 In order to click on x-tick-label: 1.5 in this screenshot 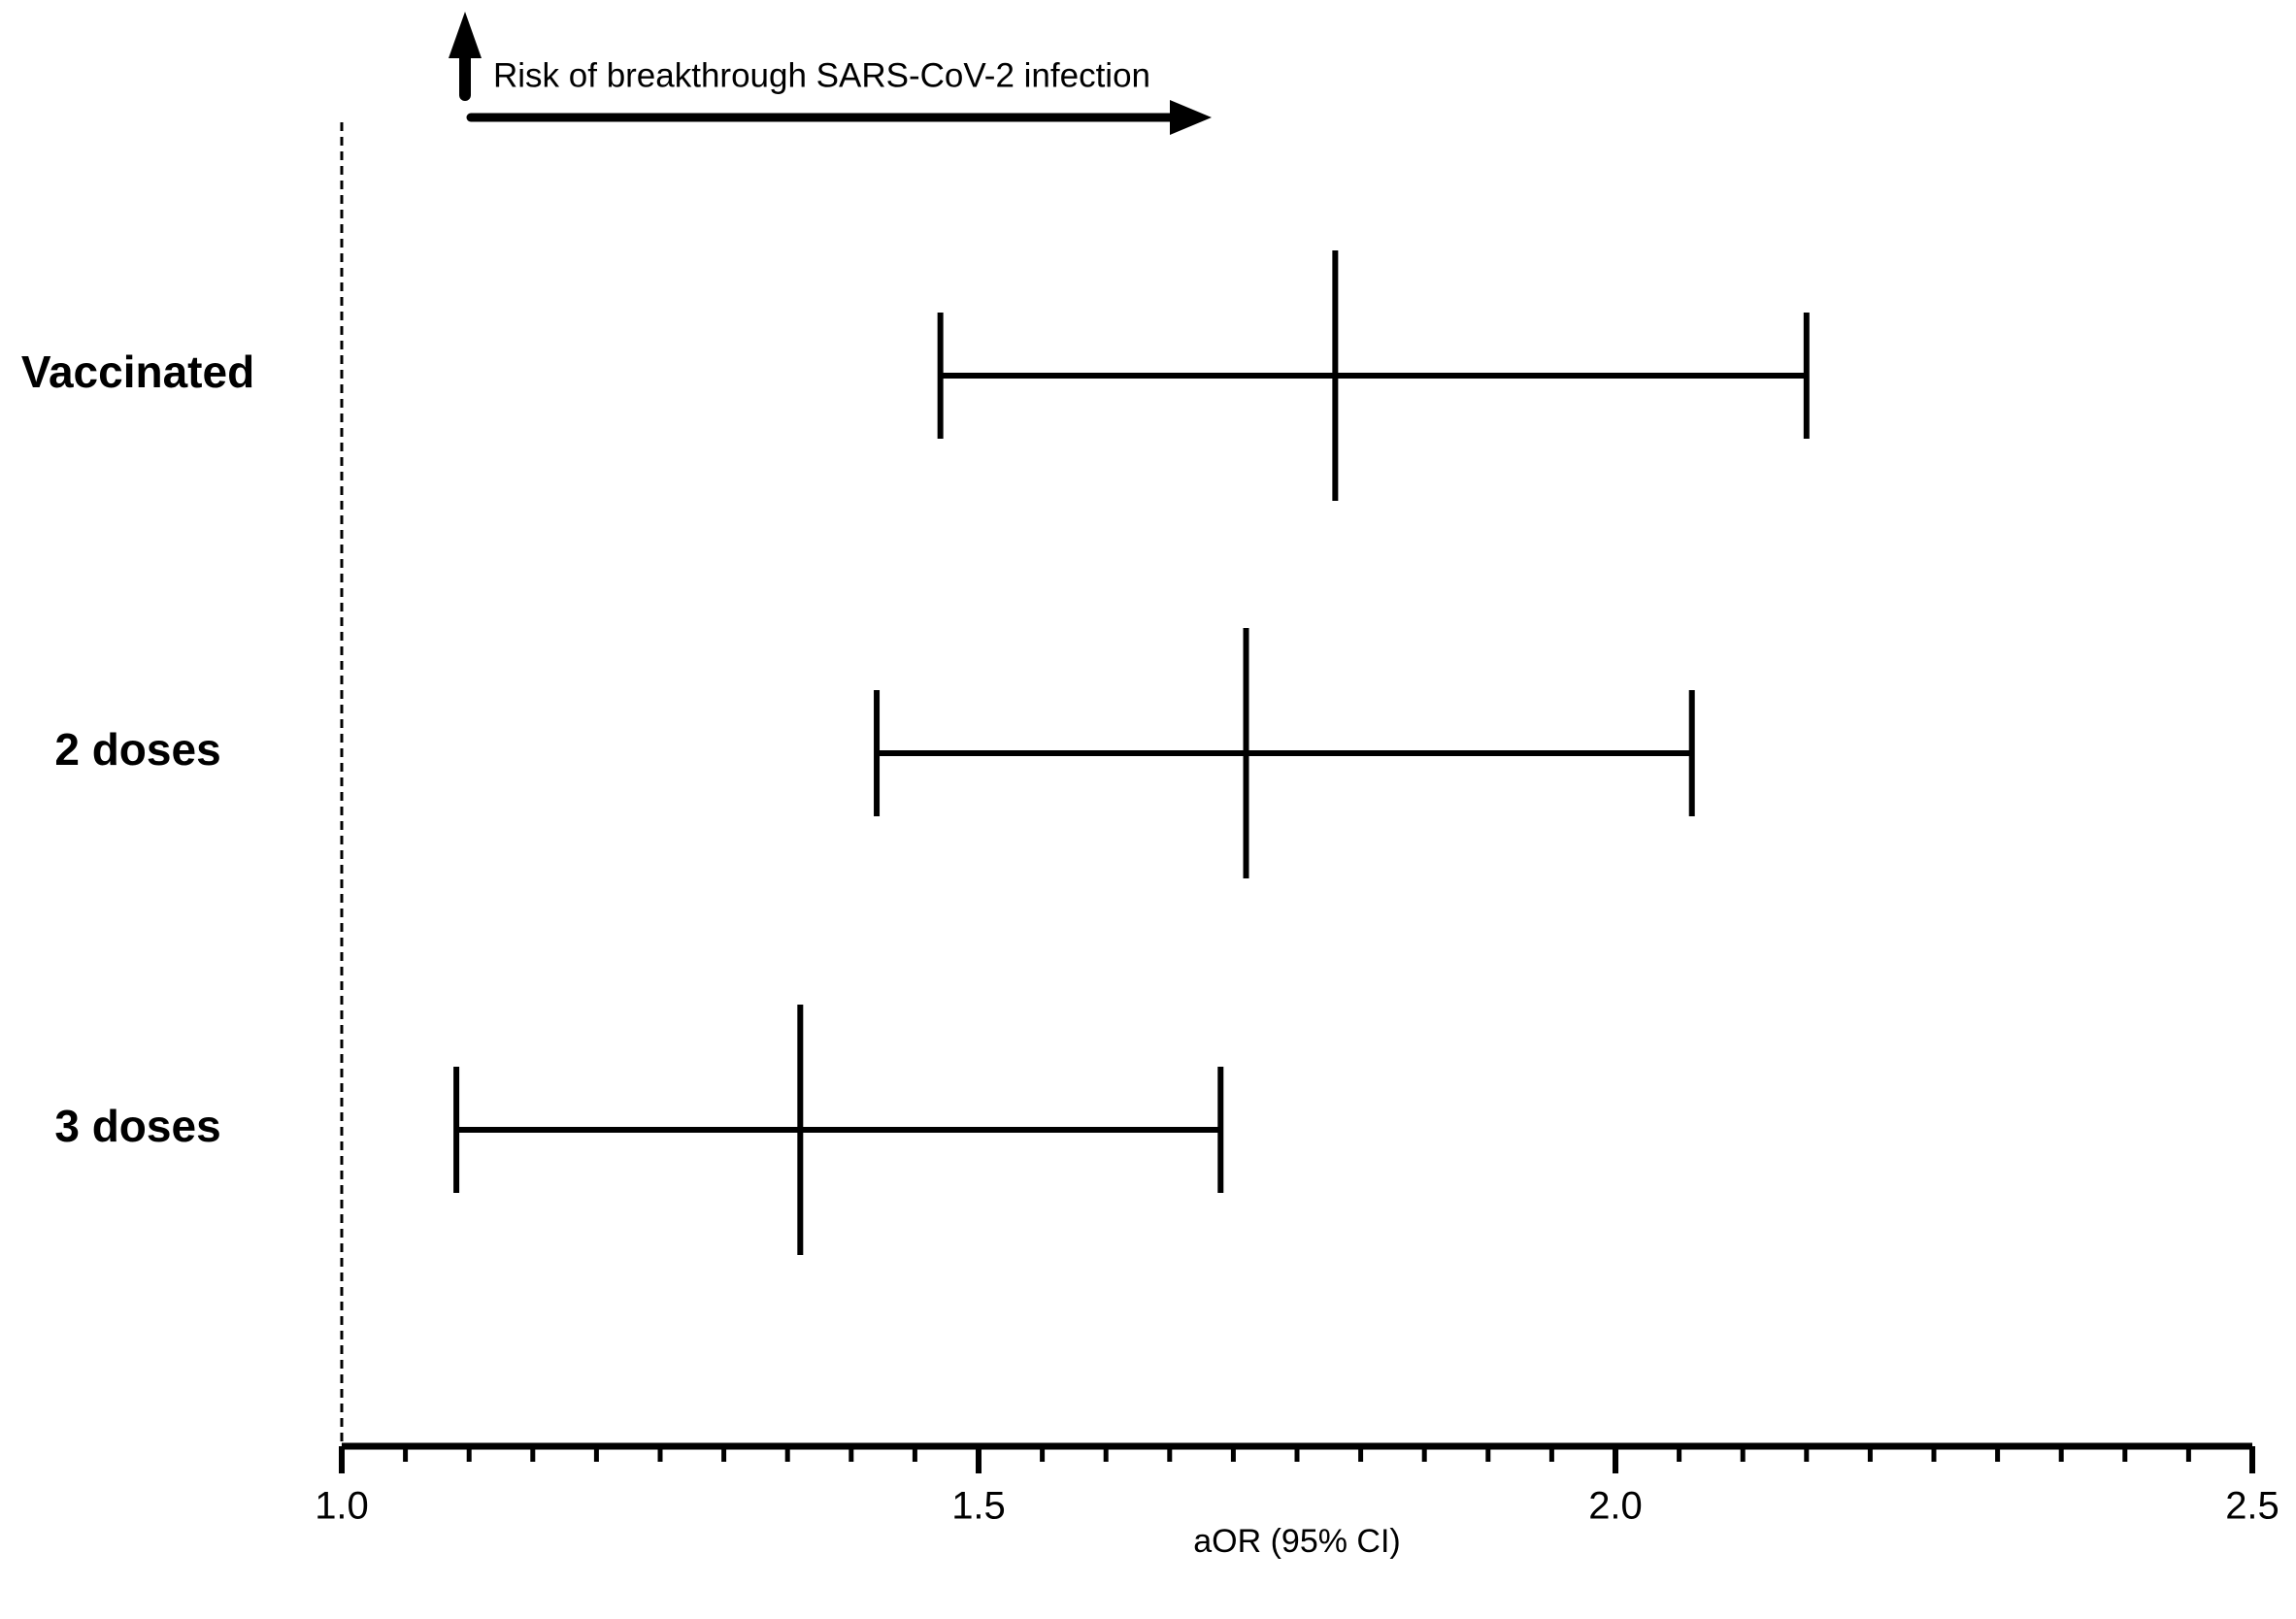, I will do `click(978, 1506)`.